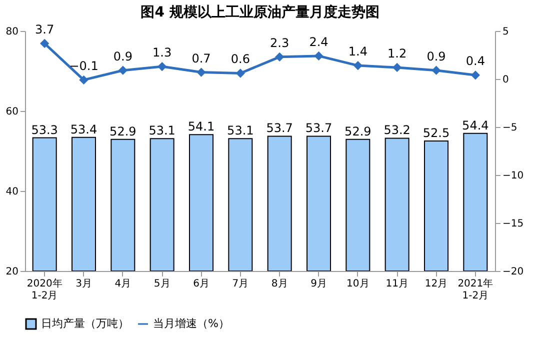 Image resolution: width=558 pixels, height=350 pixels. I want to click on data-label: 1.4, so click(358, 51).